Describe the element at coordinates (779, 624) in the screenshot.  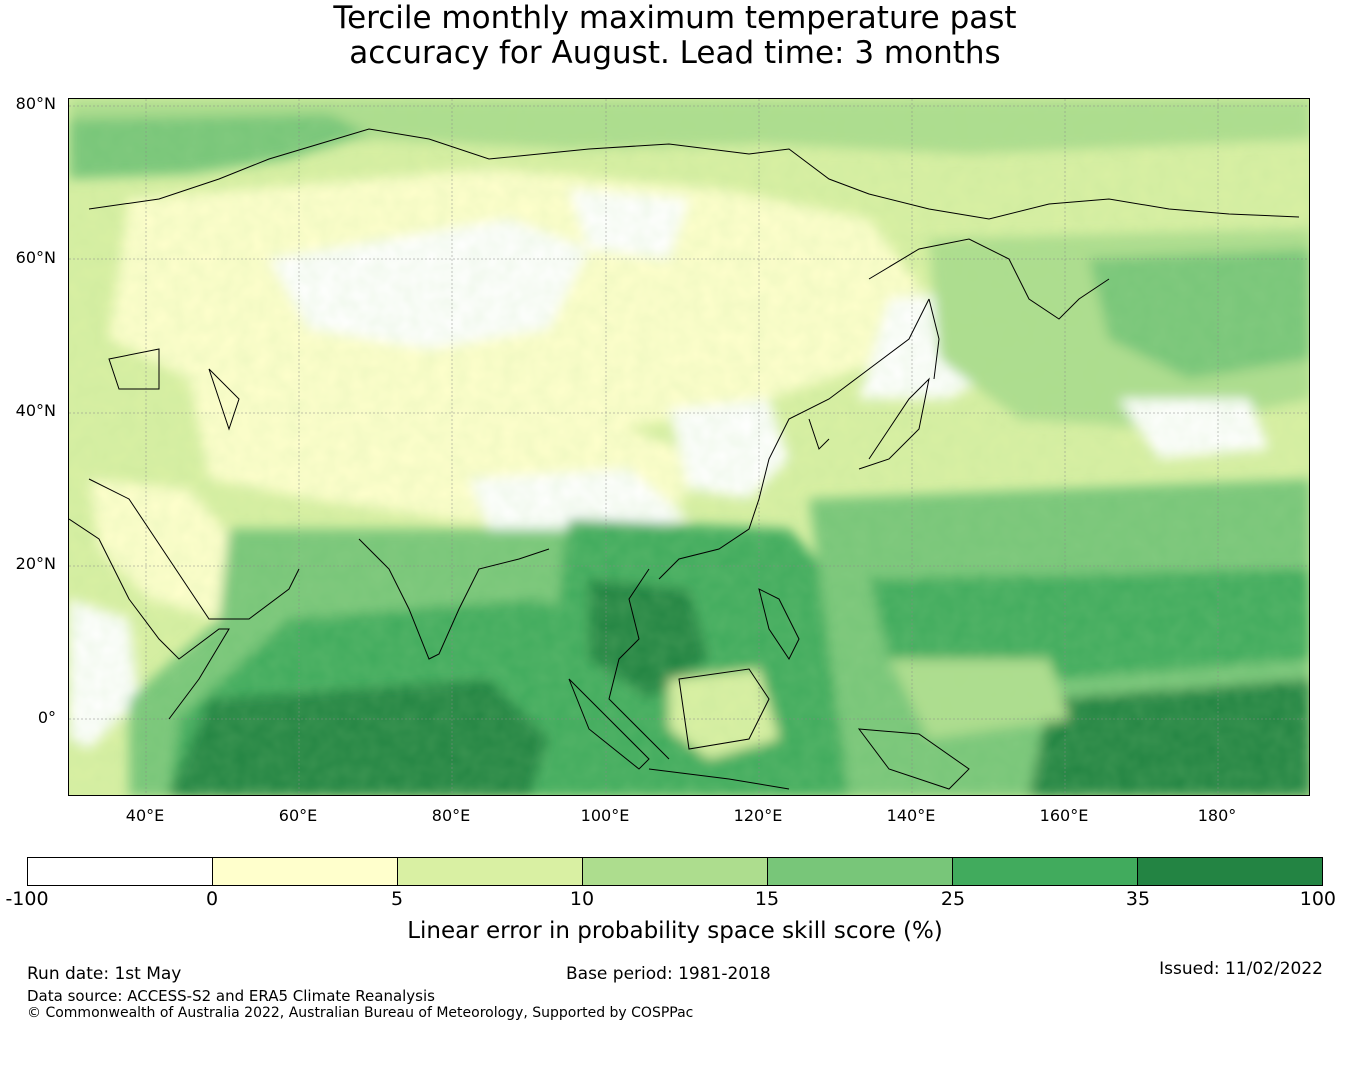
I see `coastline-philippines` at that location.